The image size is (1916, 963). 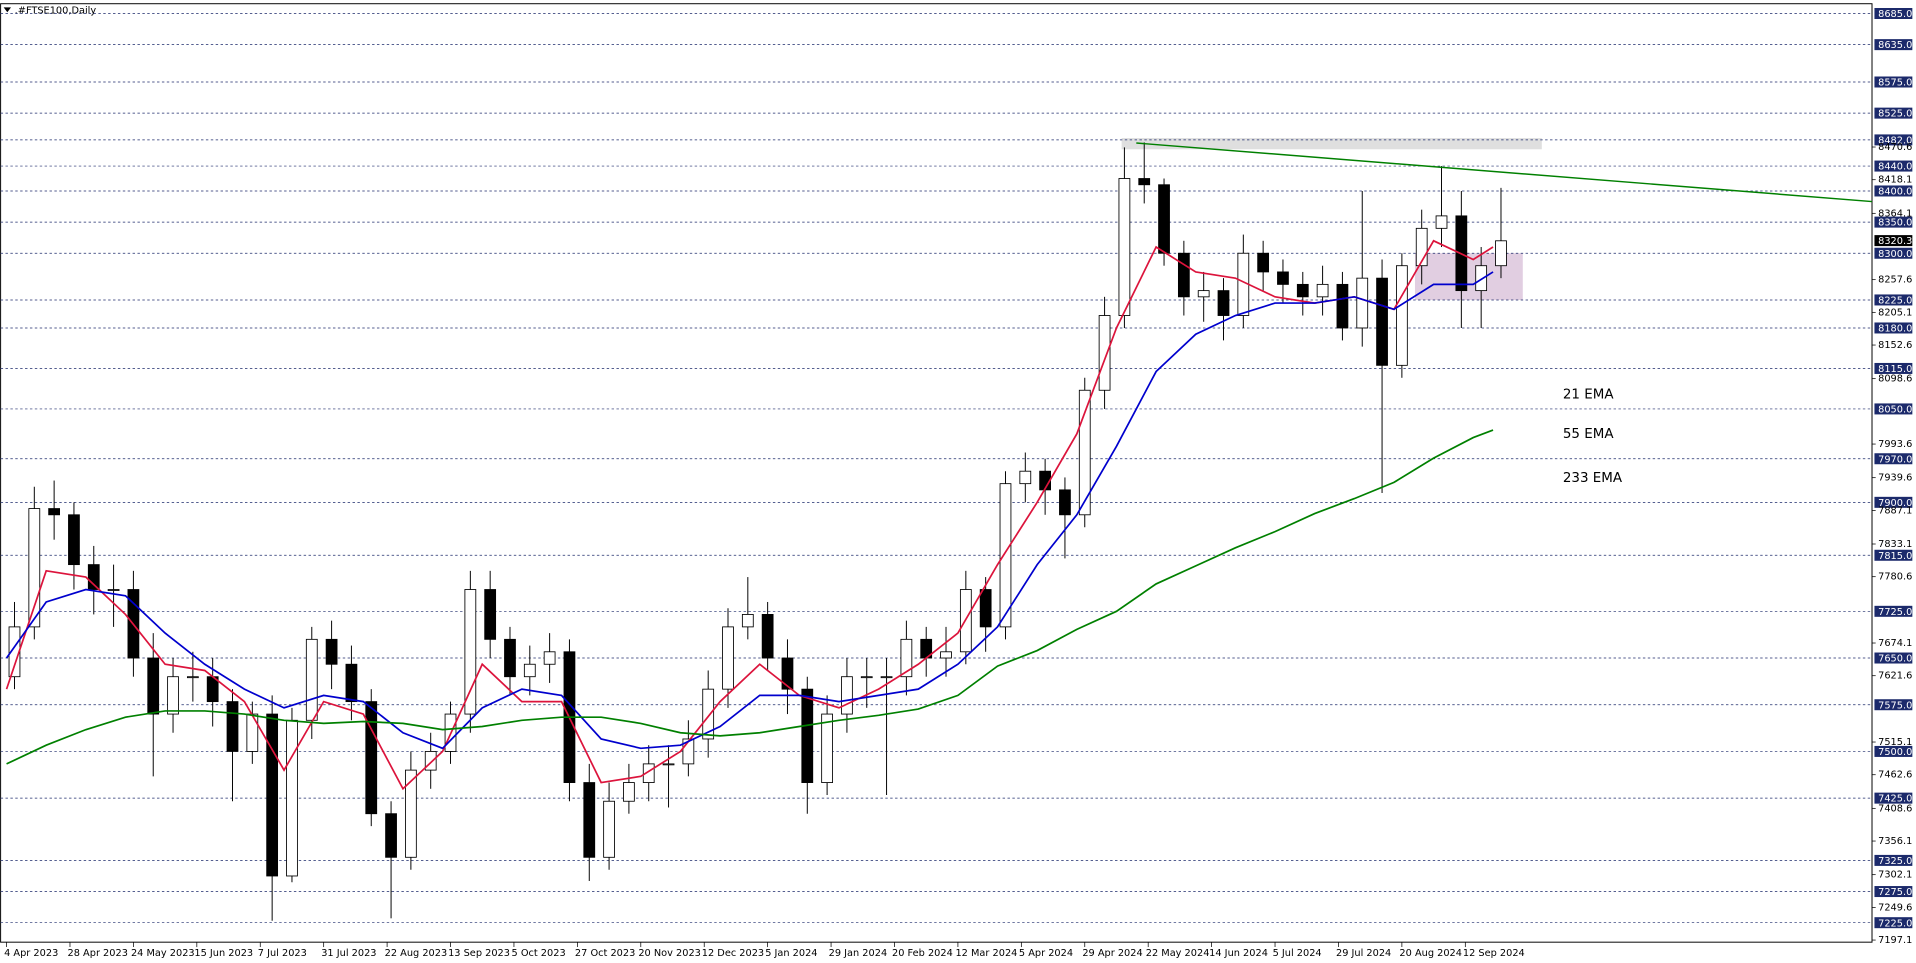 I want to click on ema-label: 55 EMA, so click(x=1588, y=434).